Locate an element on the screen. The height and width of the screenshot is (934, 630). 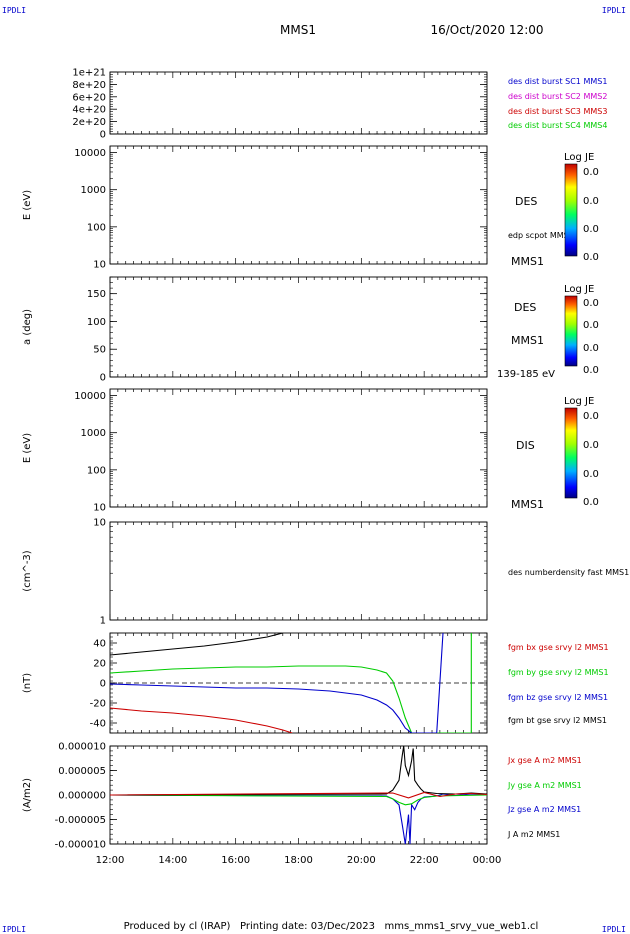
series-label: des dist burst SC3 MMS3 is located at coordinates (557, 111).